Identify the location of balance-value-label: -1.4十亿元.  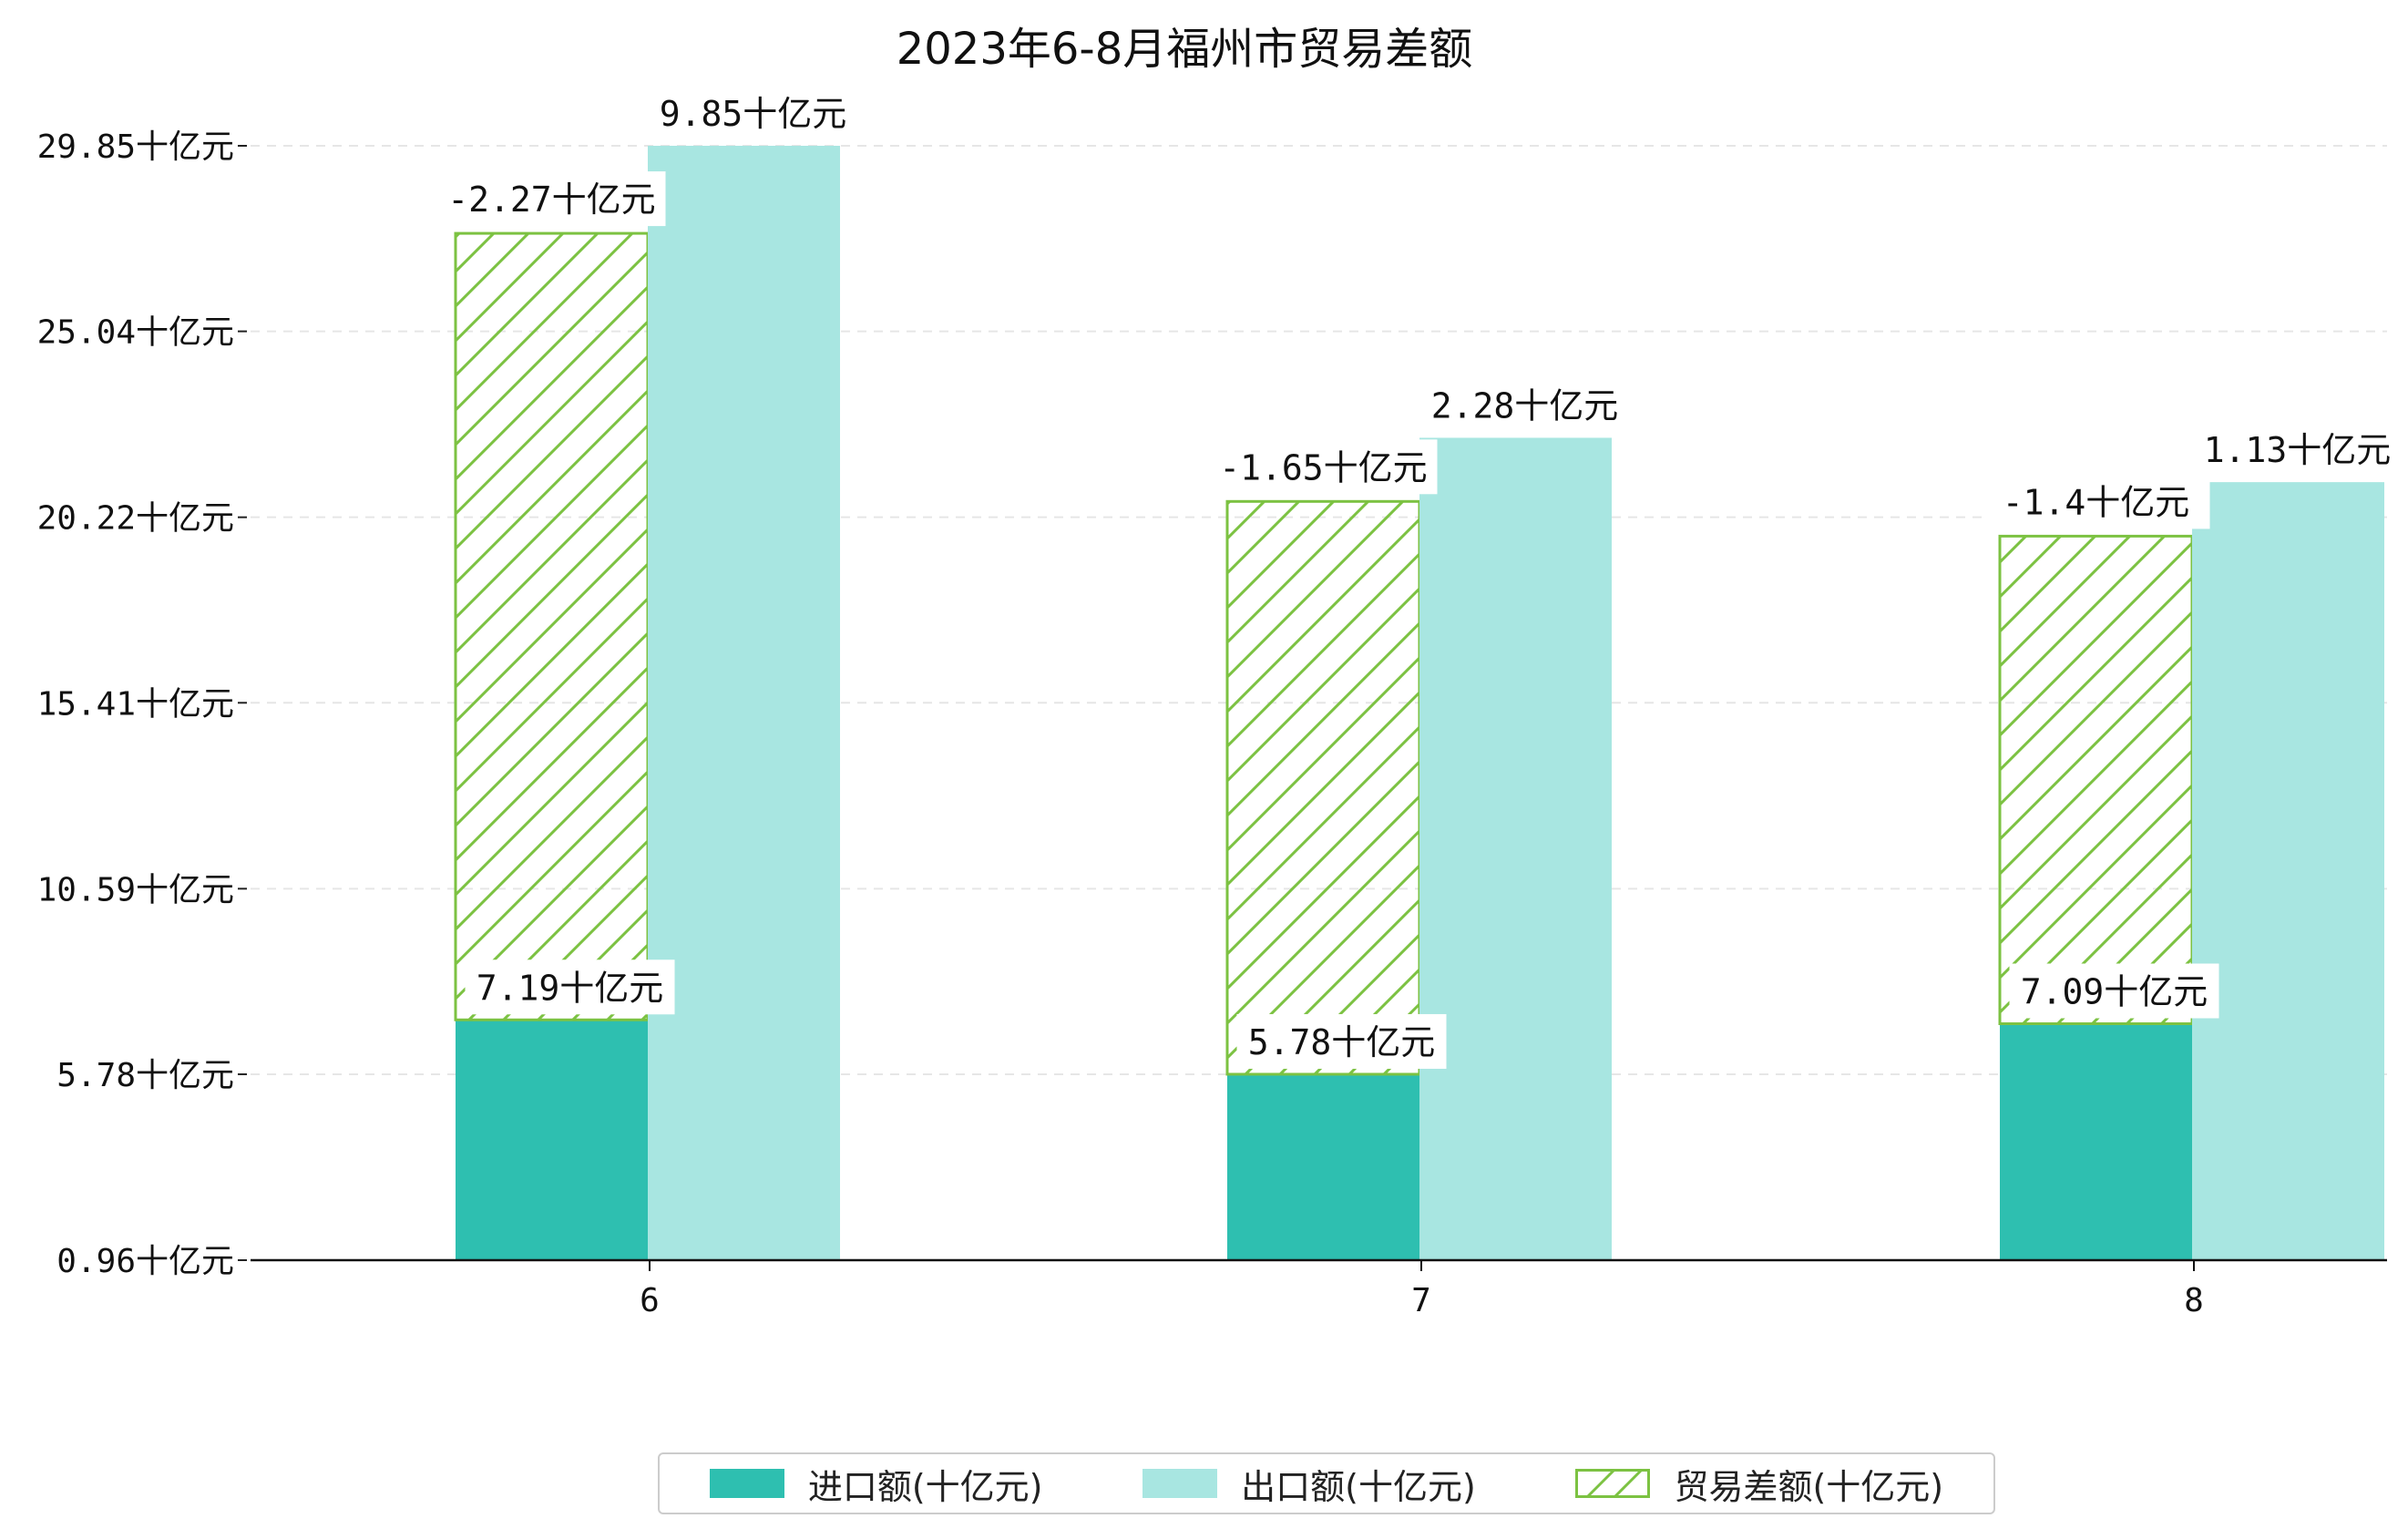
(2096, 502).